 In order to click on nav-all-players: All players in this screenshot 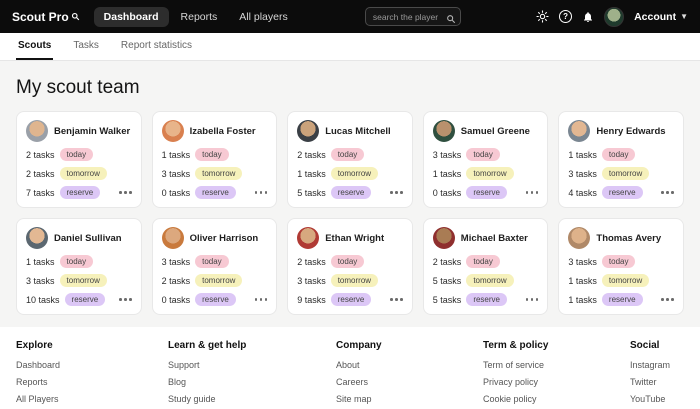, I will do `click(263, 16)`.